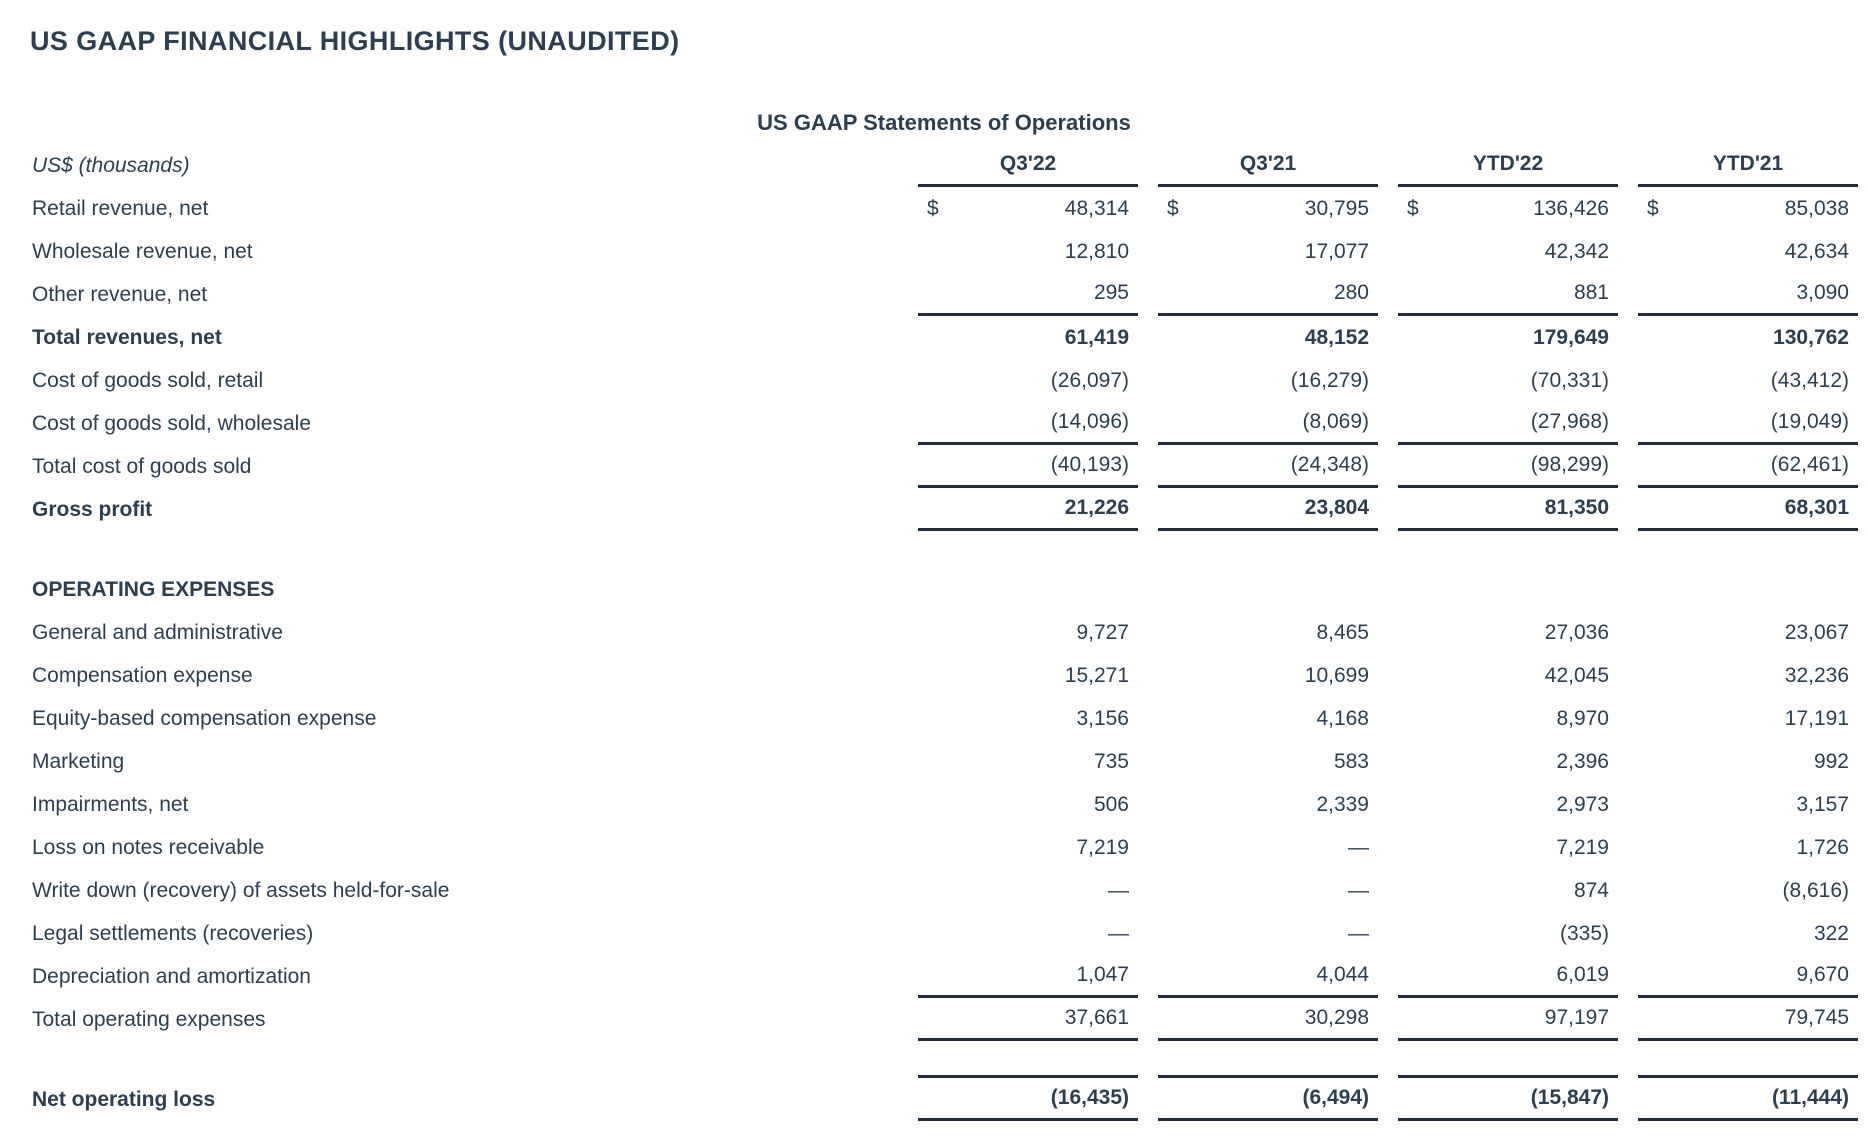 The image size is (1868, 1138). Describe the element at coordinates (110, 804) in the screenshot. I see `row-label: Impairments, net` at that location.